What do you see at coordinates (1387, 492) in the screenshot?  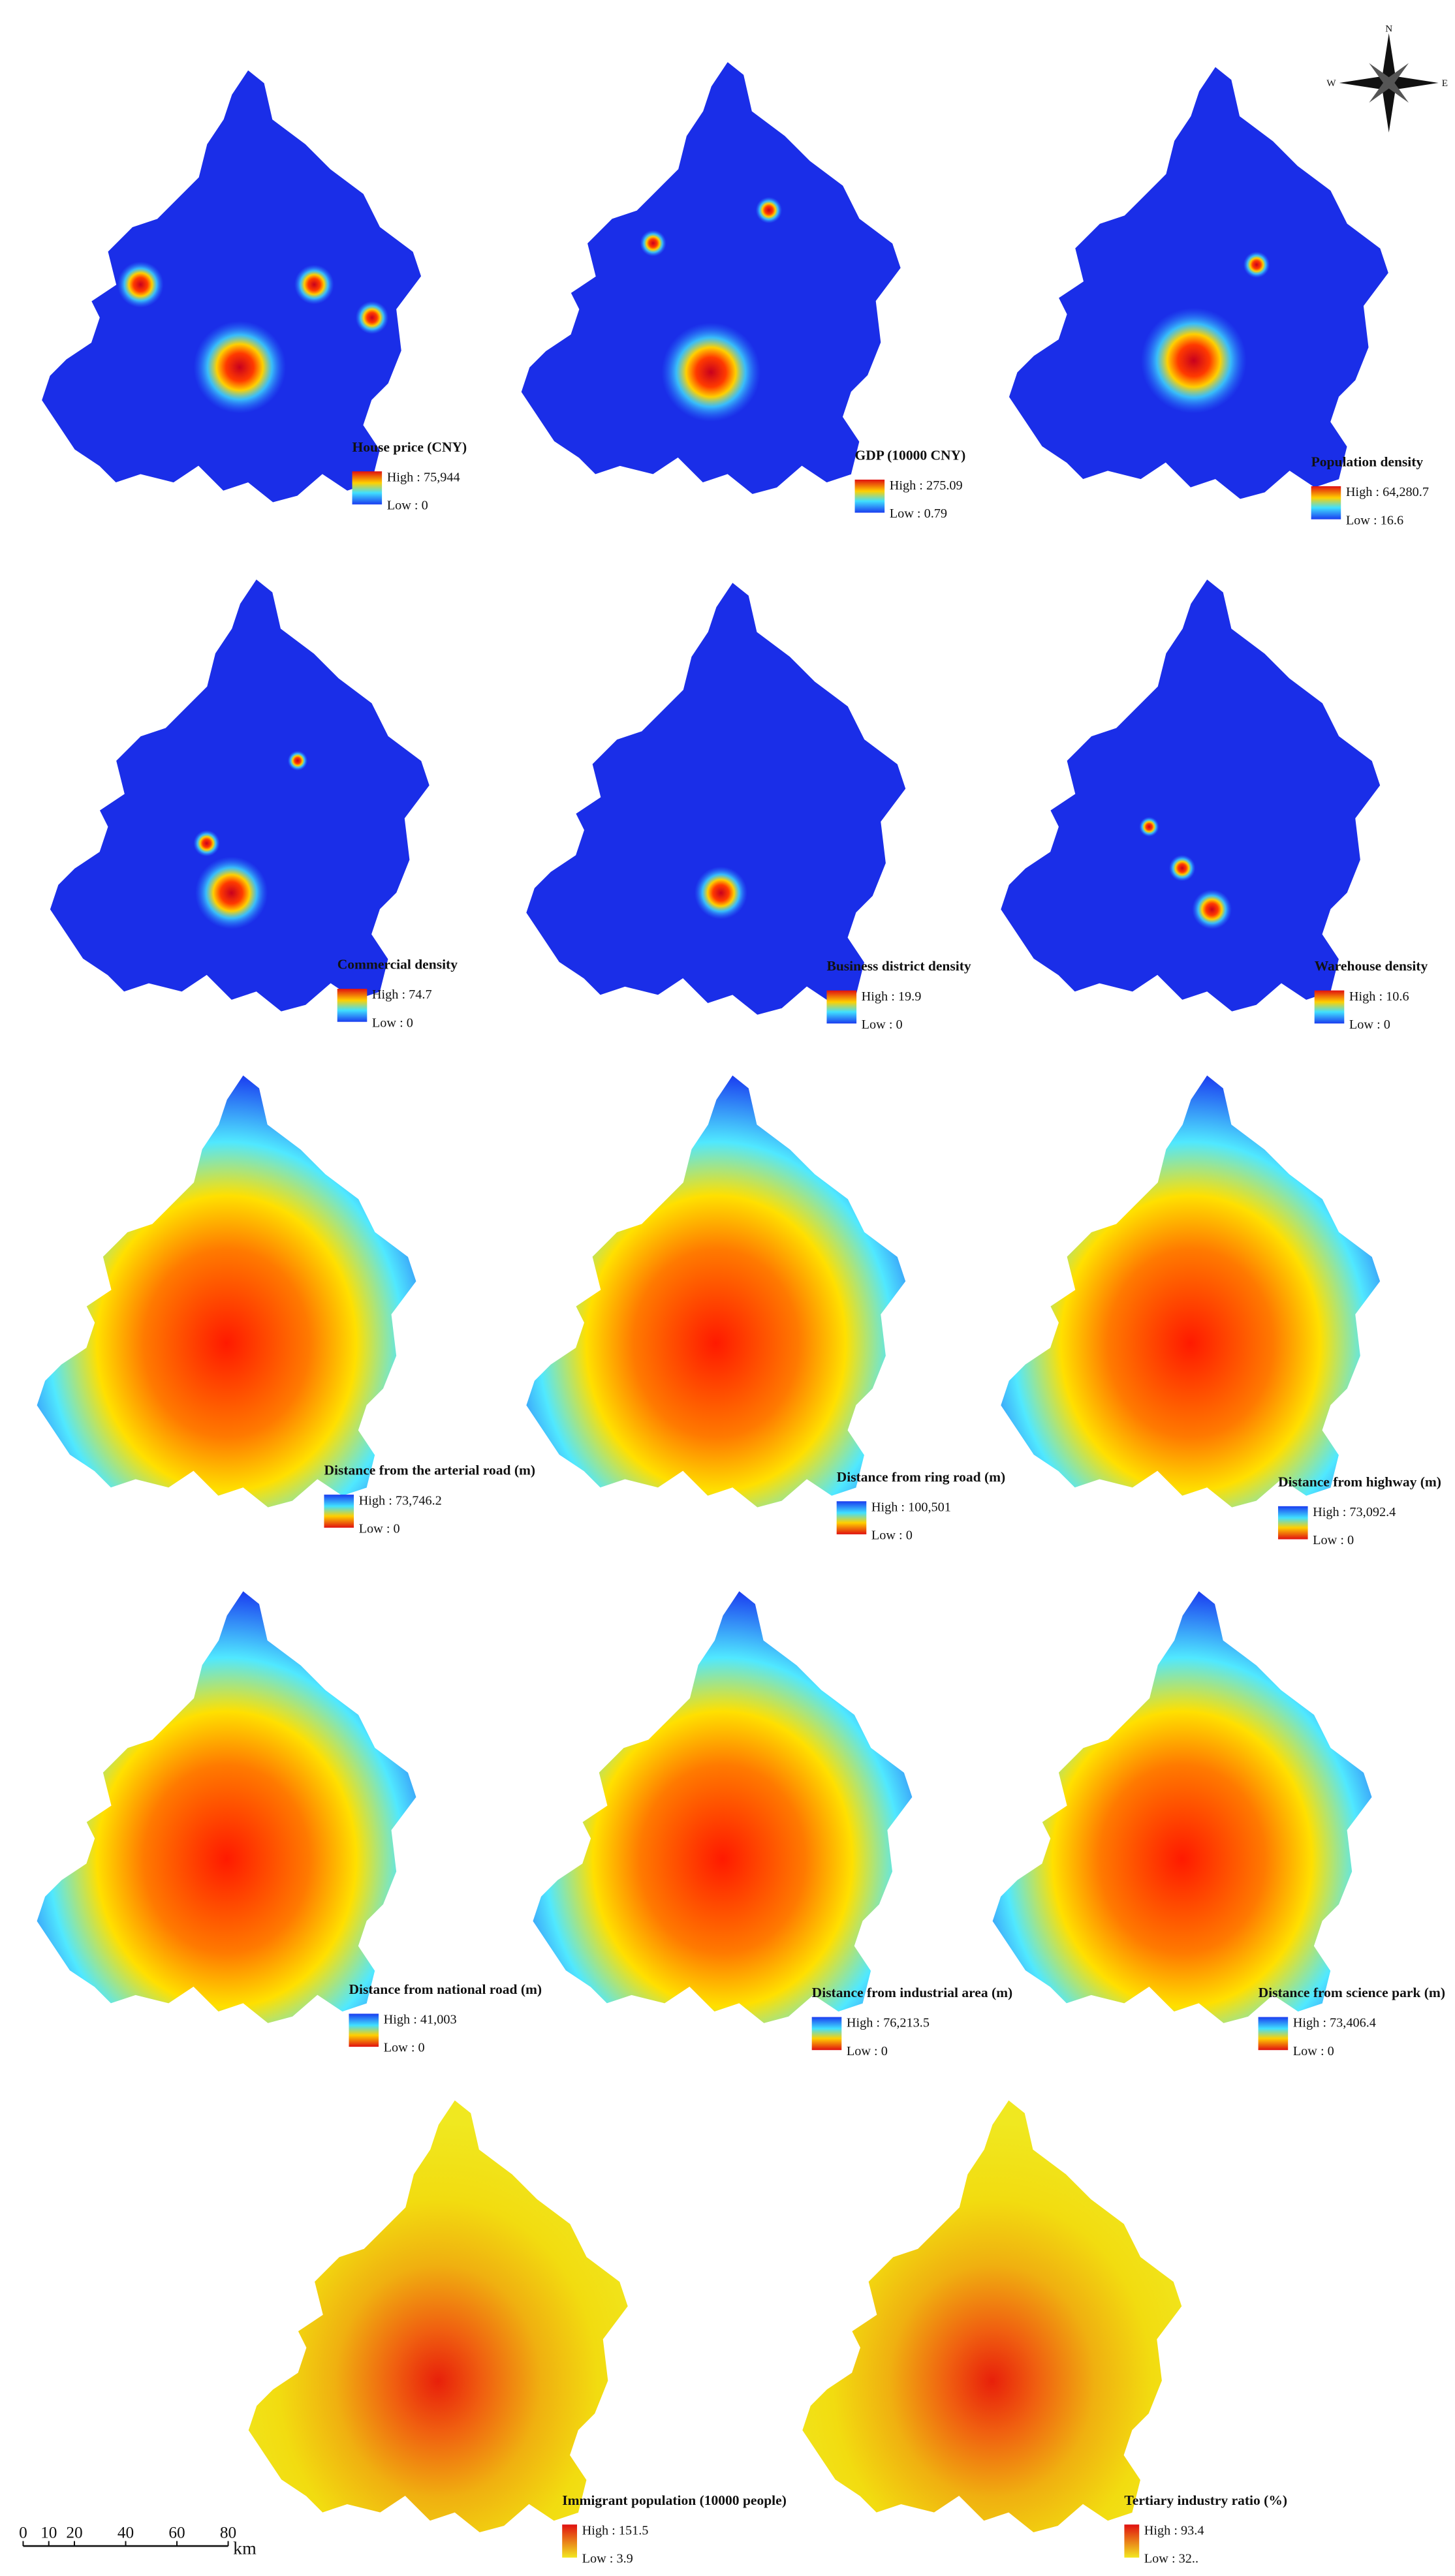 I see `legend-high: High : 64,280.7` at bounding box center [1387, 492].